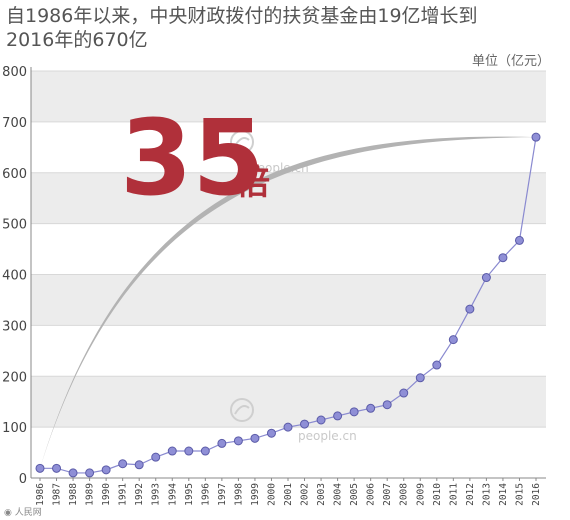  I want to click on x-tick-label: 2000, so click(271, 494).